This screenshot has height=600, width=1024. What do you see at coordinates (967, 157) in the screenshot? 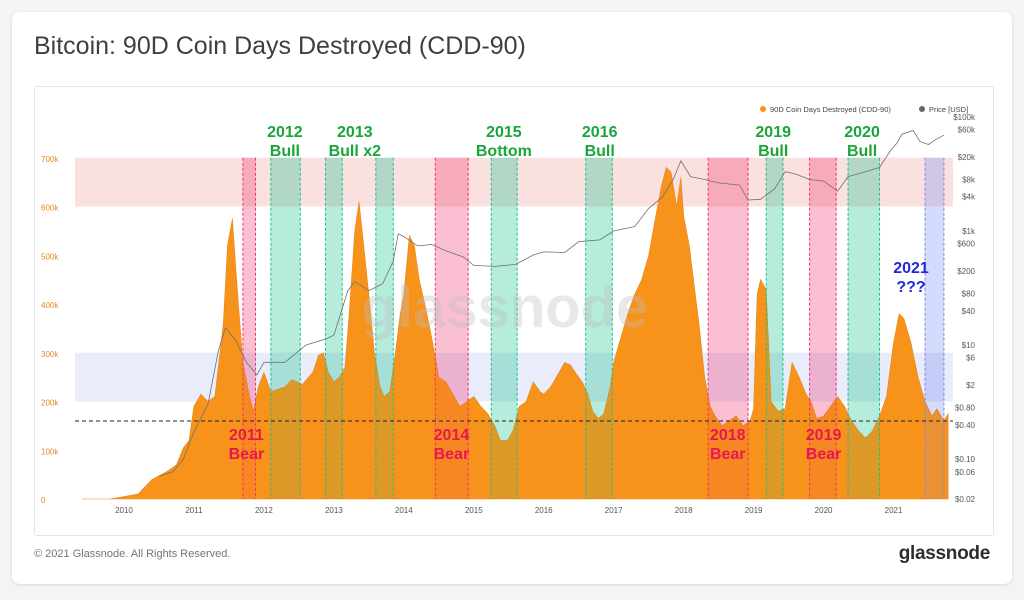
I see `y-right-tick: $20k` at bounding box center [967, 157].